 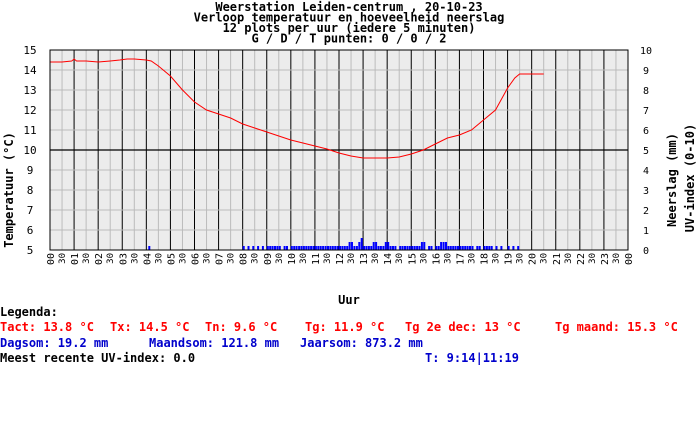 What do you see at coordinates (646, 71) in the screenshot?
I see `y-tick-right: 9` at bounding box center [646, 71].